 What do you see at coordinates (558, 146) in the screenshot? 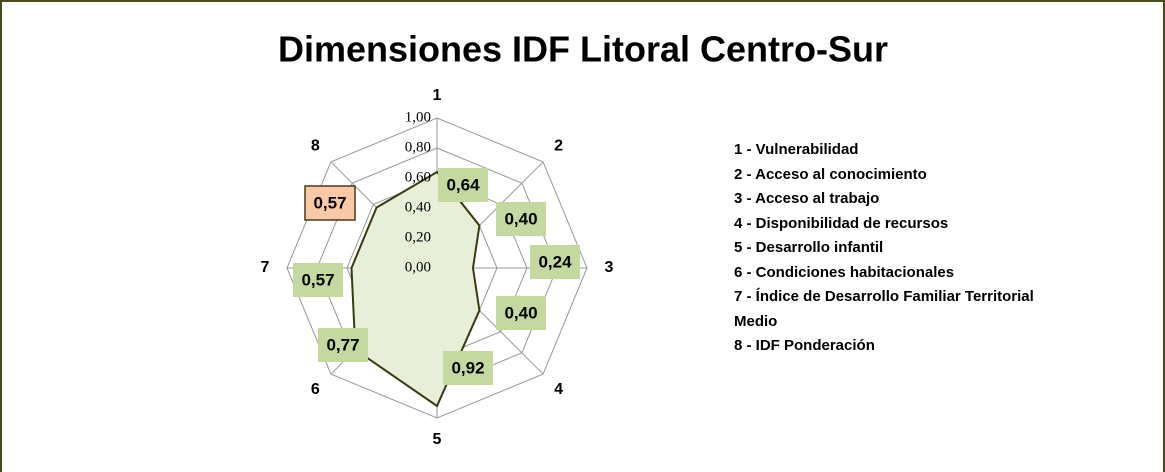
I see `category-label: 2` at bounding box center [558, 146].